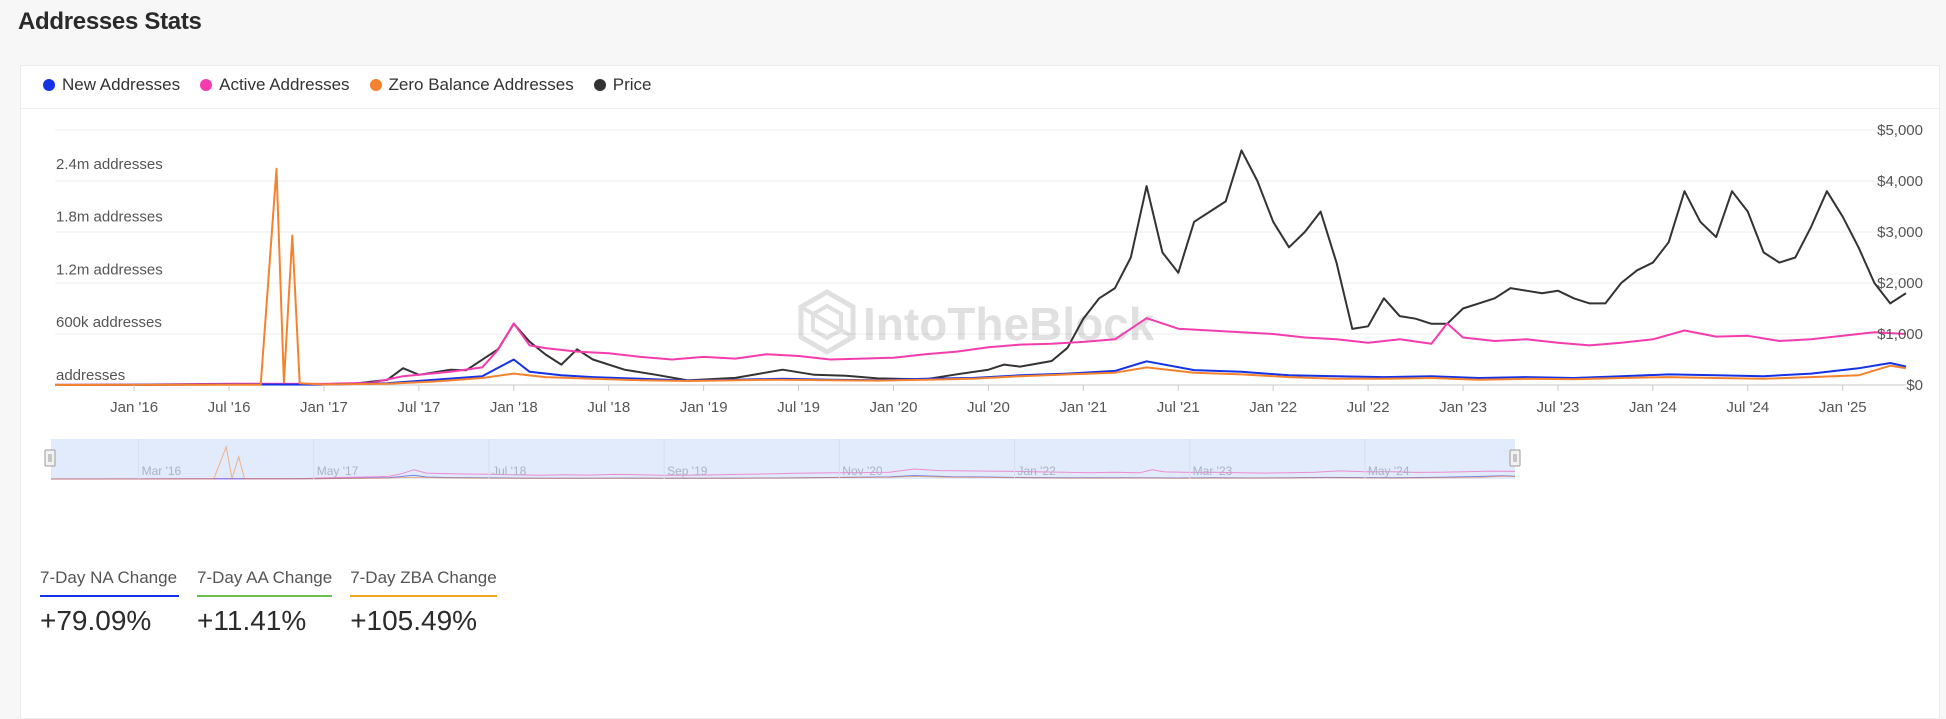 The image size is (1946, 719). Describe the element at coordinates (50, 458) in the screenshot. I see `navigator-left-handle` at that location.